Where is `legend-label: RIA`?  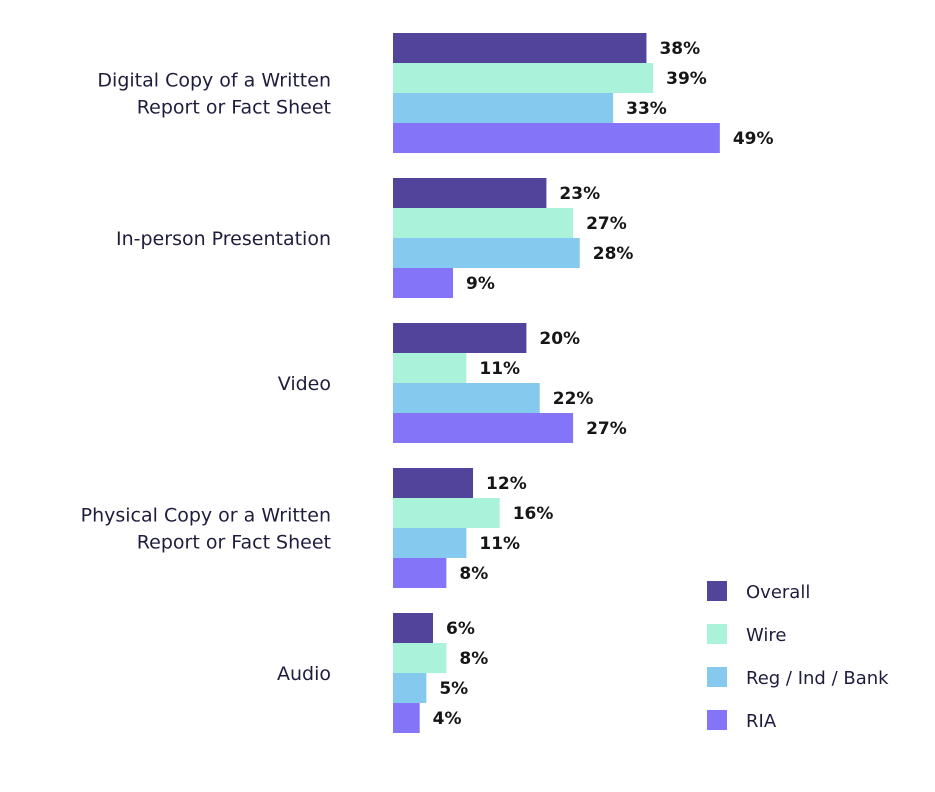 legend-label: RIA is located at coordinates (761, 721).